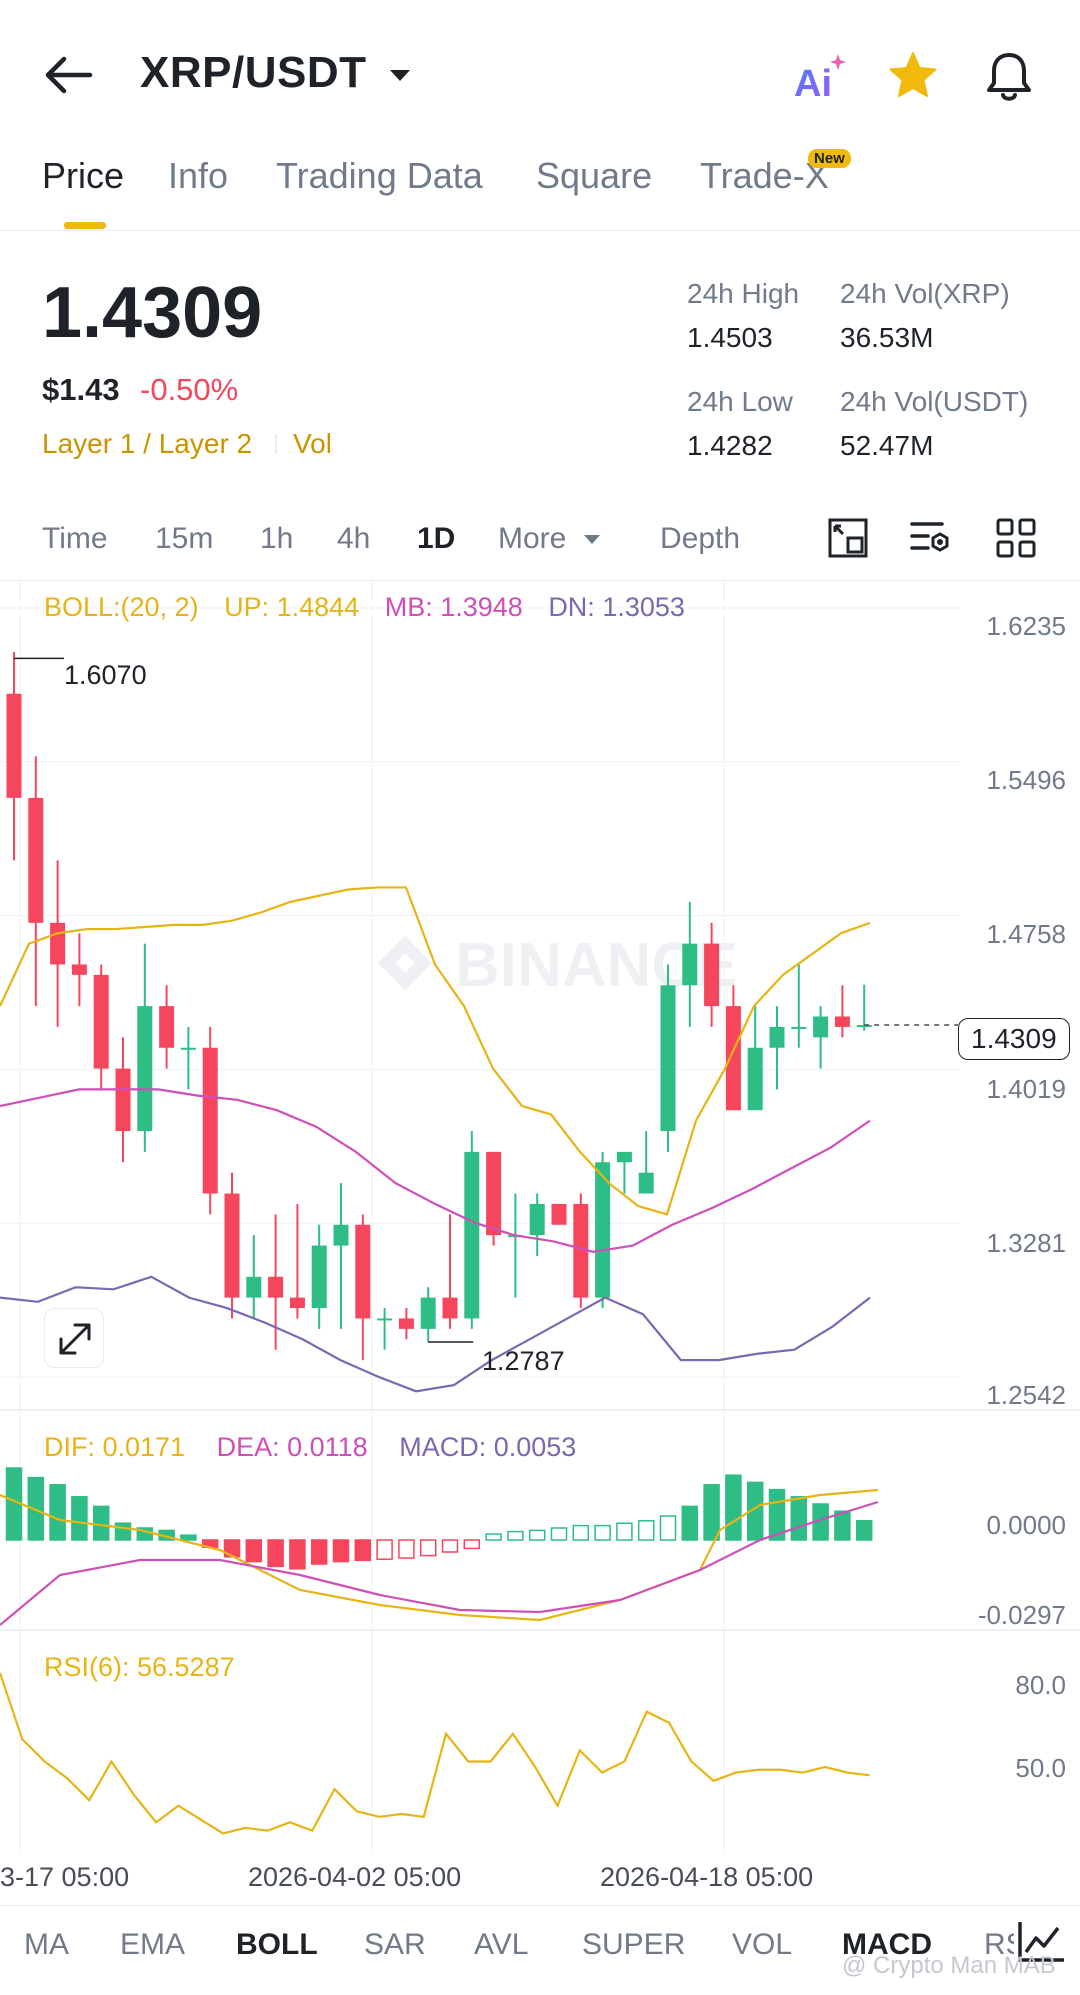 Image resolution: width=1080 pixels, height=1995 pixels. Describe the element at coordinates (1009, 77) in the screenshot. I see `alert-button` at that location.